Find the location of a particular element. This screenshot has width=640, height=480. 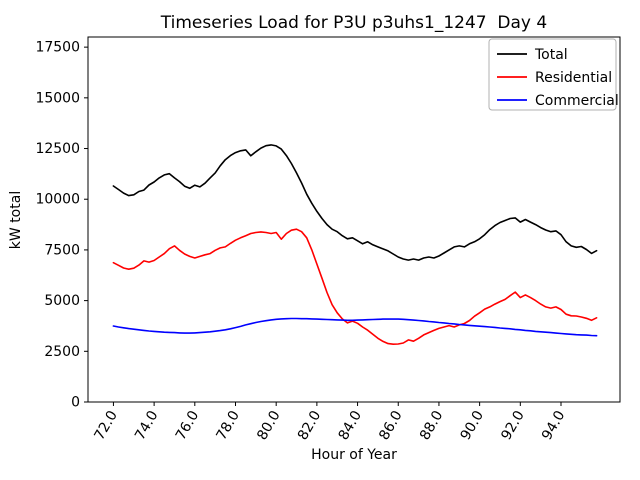

y-tick-label: 7500 is located at coordinates (62, 250).